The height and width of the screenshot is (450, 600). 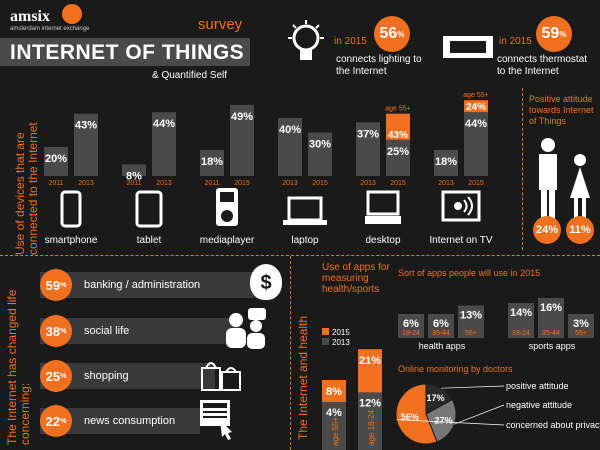 I want to click on pie-label: positive attitude, so click(x=537, y=386).